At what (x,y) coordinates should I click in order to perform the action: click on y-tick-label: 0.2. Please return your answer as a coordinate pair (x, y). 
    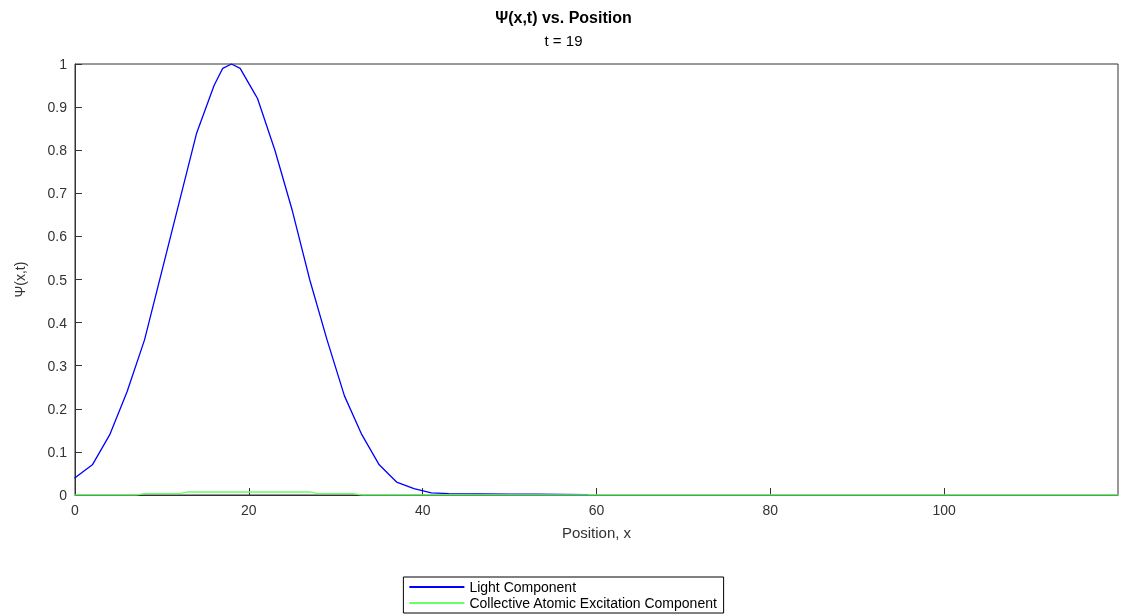
    Looking at the image, I should click on (57, 408).